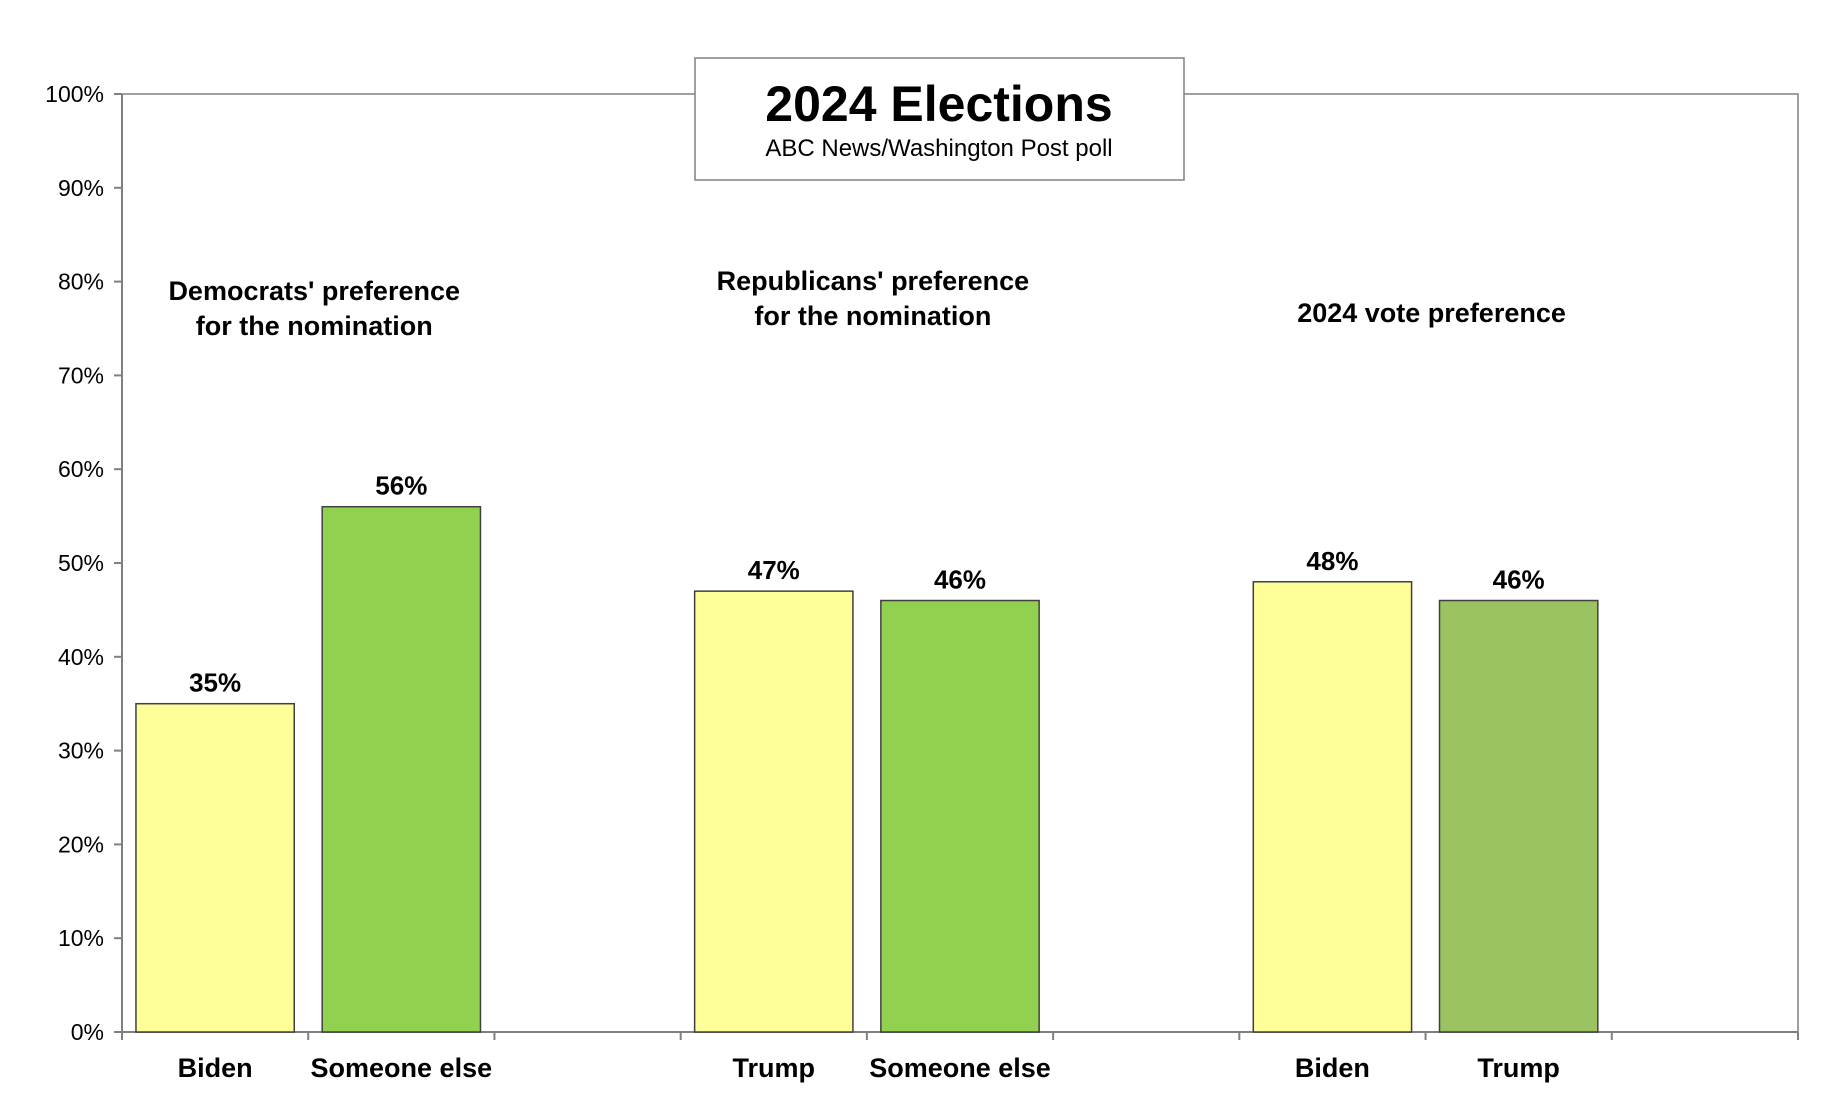  What do you see at coordinates (938, 104) in the screenshot?
I see `chart-title: 2024 Elections` at bounding box center [938, 104].